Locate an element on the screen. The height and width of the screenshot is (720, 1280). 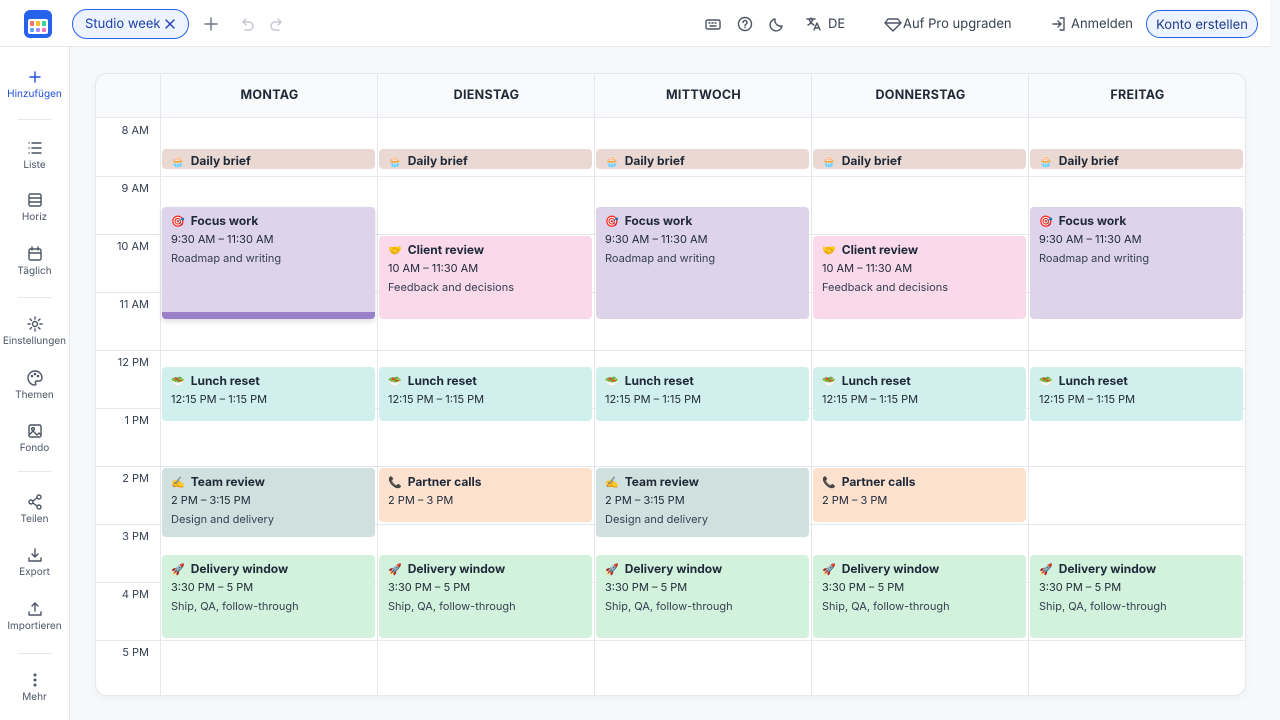
app-logo is located at coordinates (38, 24).